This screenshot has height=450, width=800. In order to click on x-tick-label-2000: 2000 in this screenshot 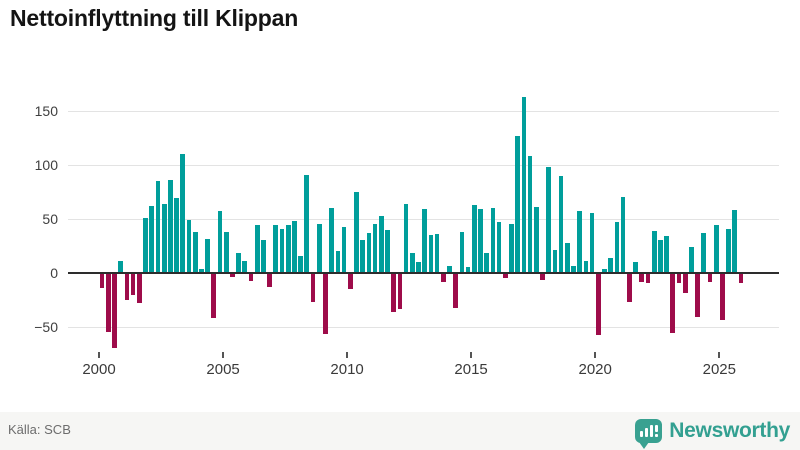, I will do `click(99, 369)`.